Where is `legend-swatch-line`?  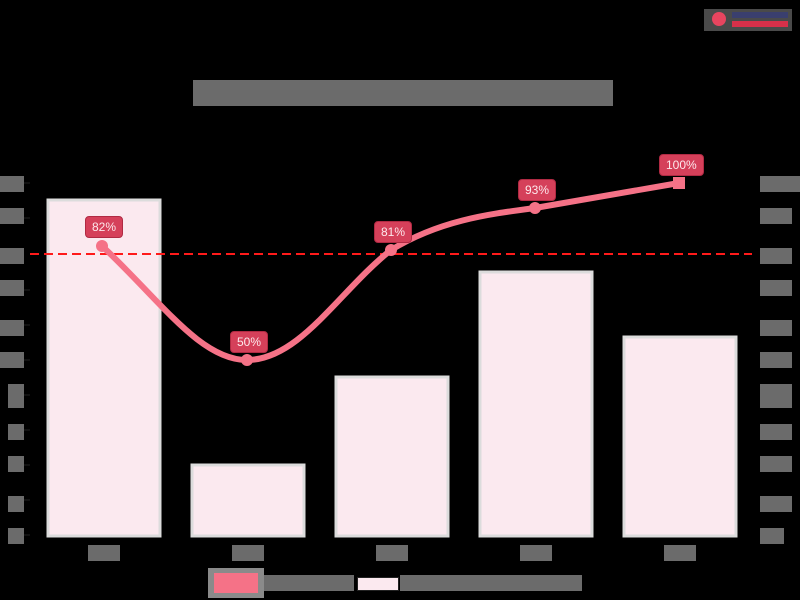
legend-swatch-line is located at coordinates (236, 583).